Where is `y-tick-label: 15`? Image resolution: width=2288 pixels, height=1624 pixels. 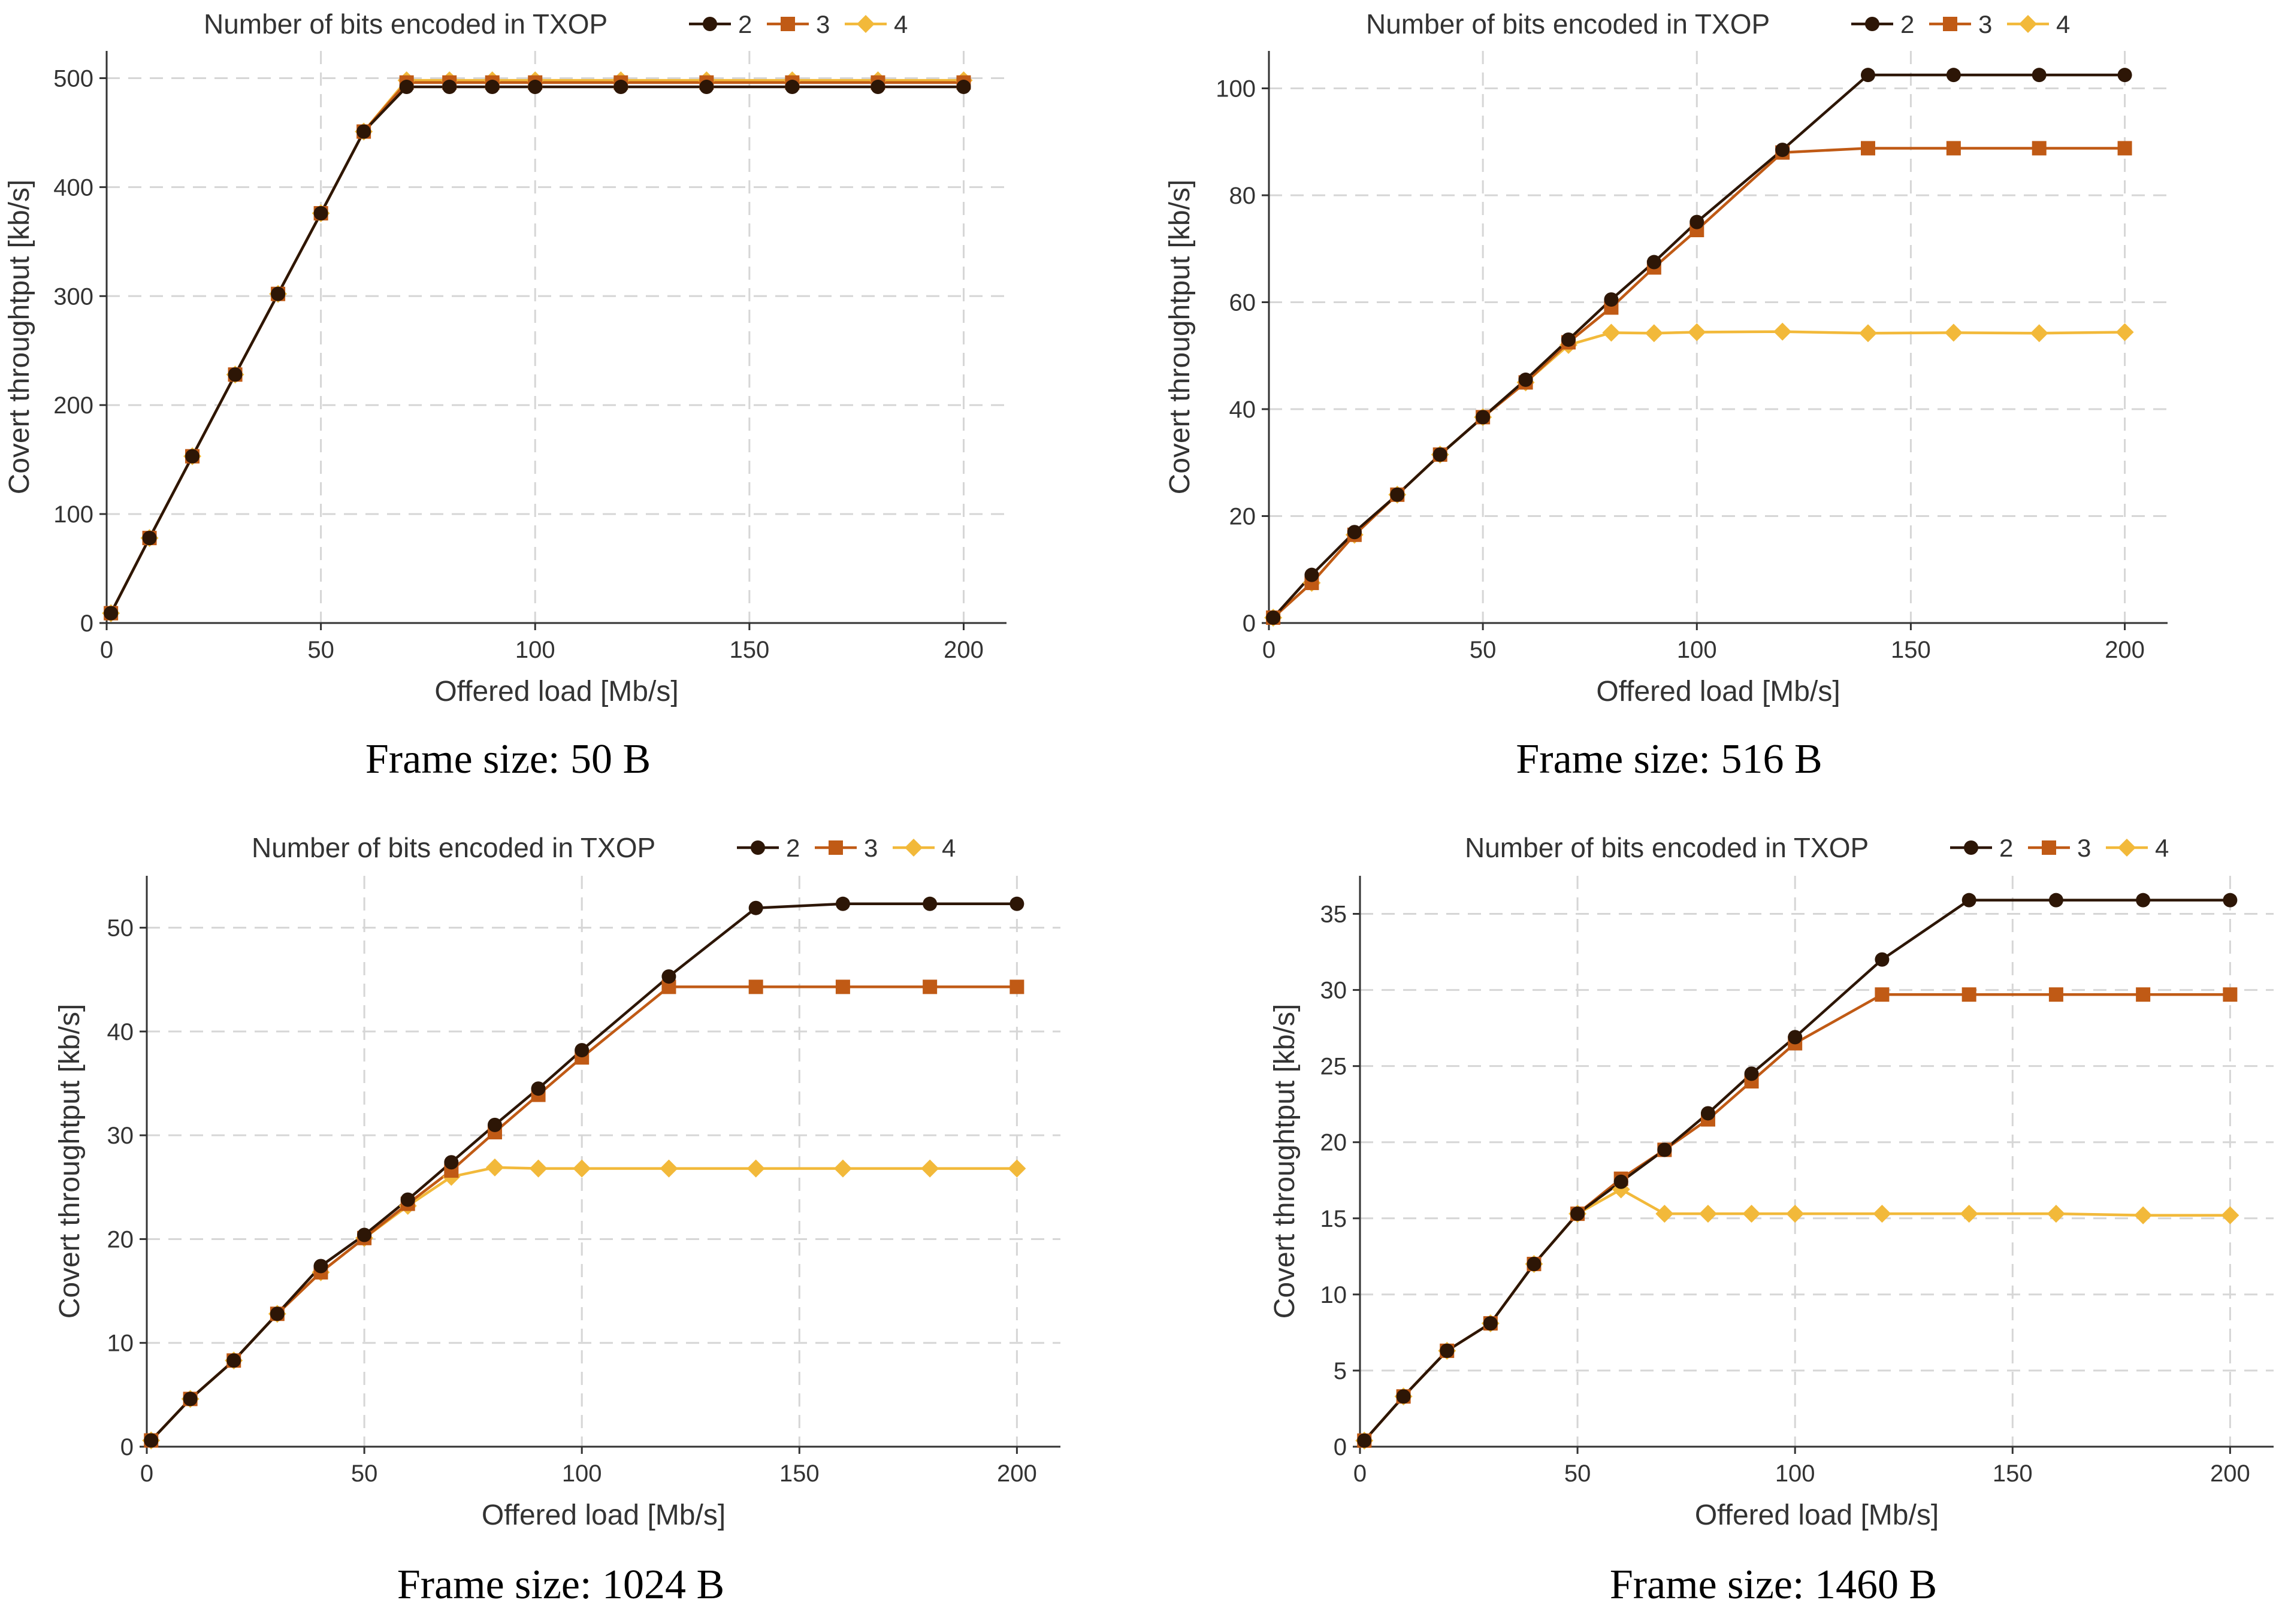
y-tick-label: 15 is located at coordinates (1333, 1219).